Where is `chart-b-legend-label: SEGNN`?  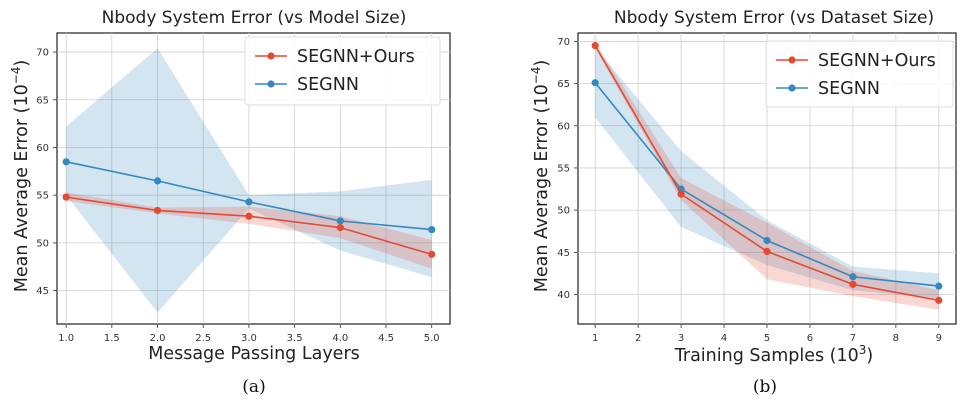
chart-b-legend-label: SEGNN is located at coordinates (849, 89).